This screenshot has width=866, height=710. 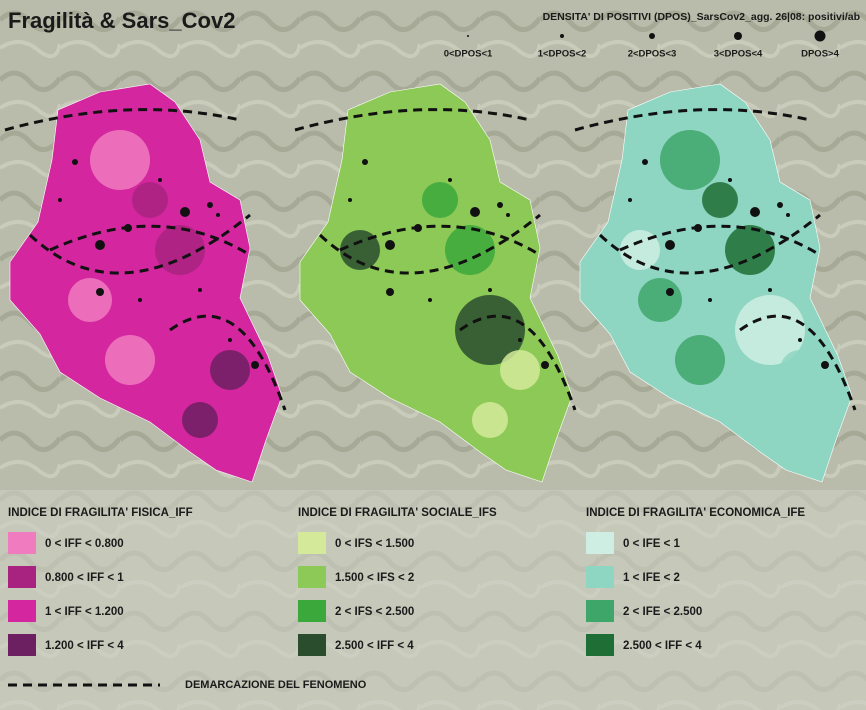 I want to click on legend-title: INDICE DI FRAGILITA' ECONOMICA_IFE, so click(x=695, y=513).